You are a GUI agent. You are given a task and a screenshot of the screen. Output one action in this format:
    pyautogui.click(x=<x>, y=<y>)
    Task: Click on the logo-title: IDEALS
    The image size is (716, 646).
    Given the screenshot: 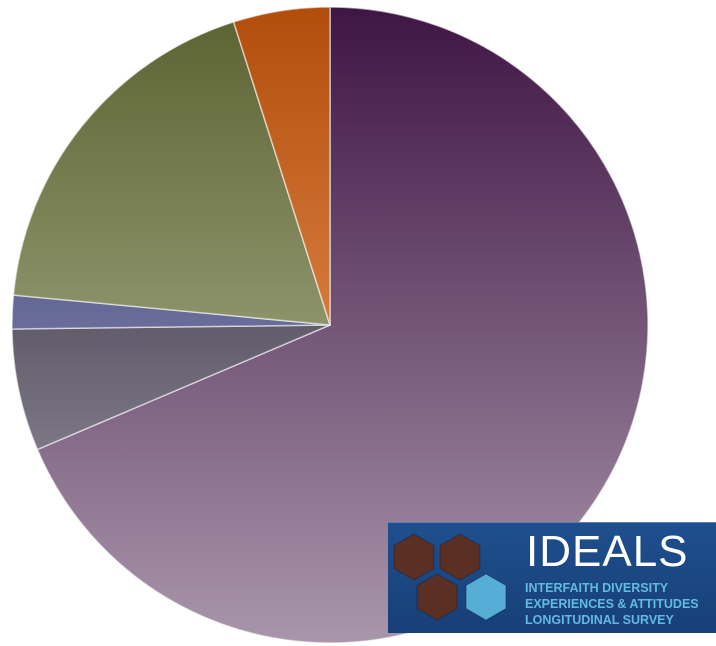 What is the action you would take?
    pyautogui.click(x=607, y=551)
    